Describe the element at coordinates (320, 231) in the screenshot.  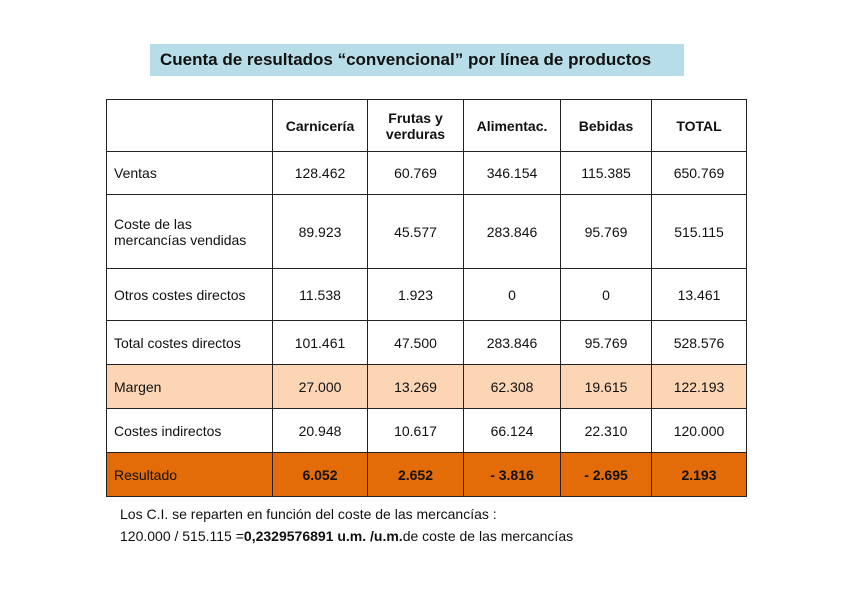
I see `cell: 89.923` at that location.